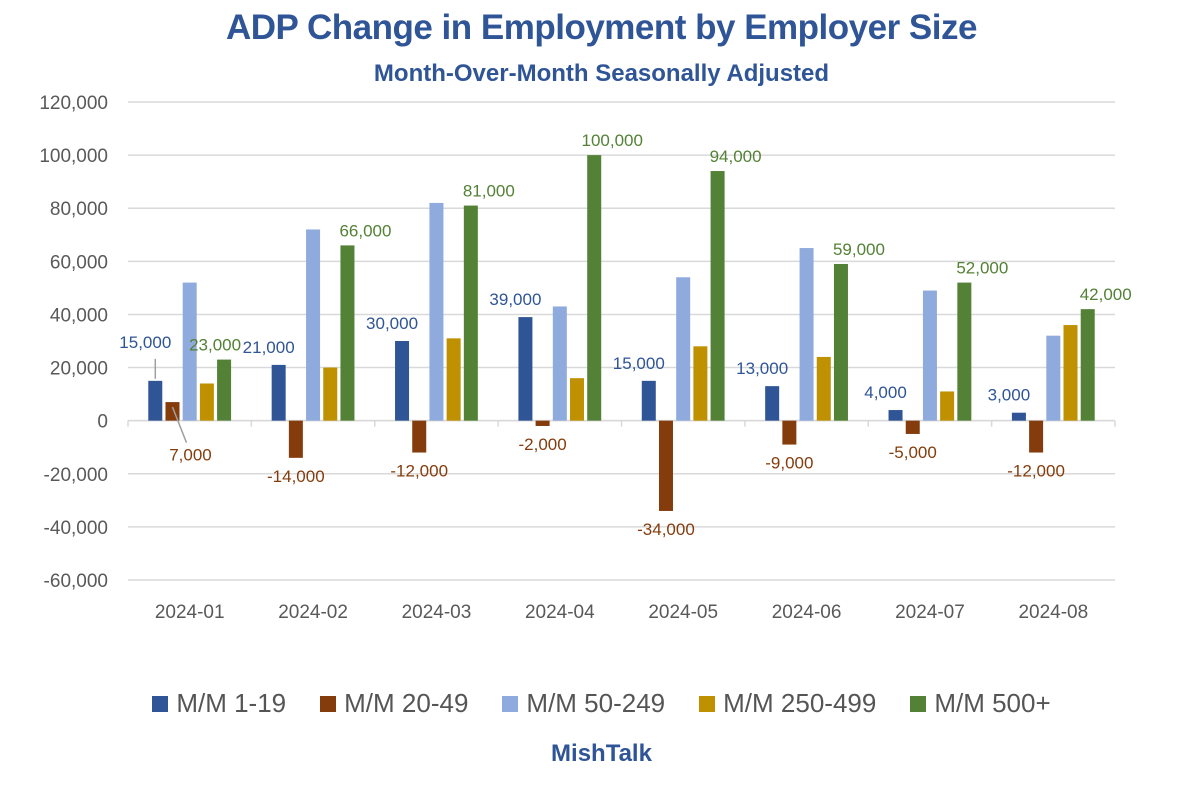  I want to click on legend-label: M/M 1-19, so click(231, 703).